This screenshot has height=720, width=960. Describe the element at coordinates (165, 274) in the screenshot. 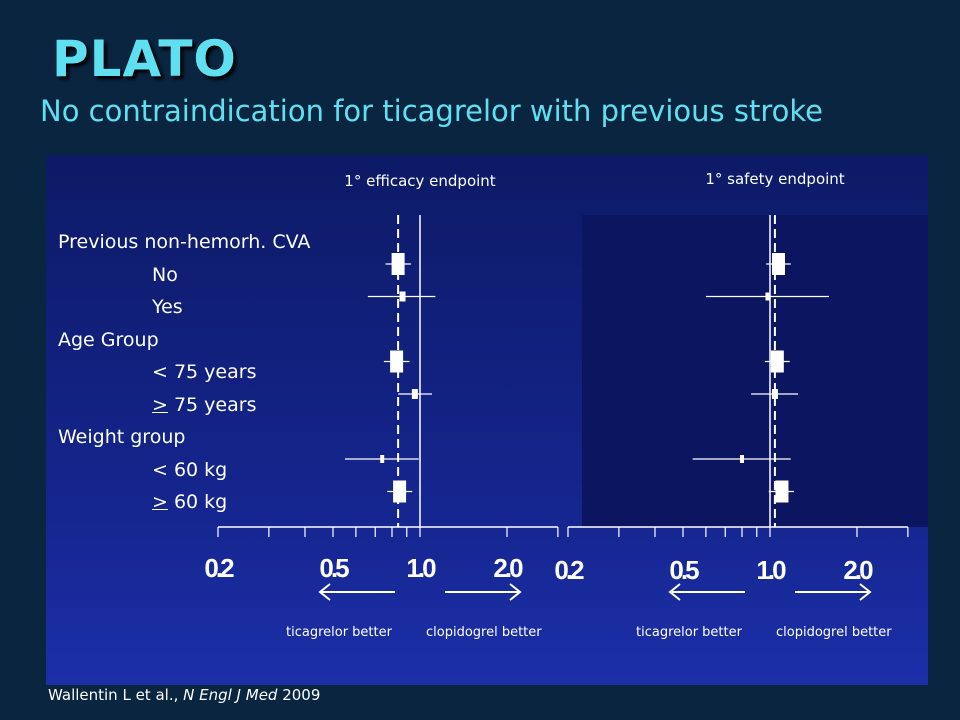

I see `subgroup-label: No` at that location.